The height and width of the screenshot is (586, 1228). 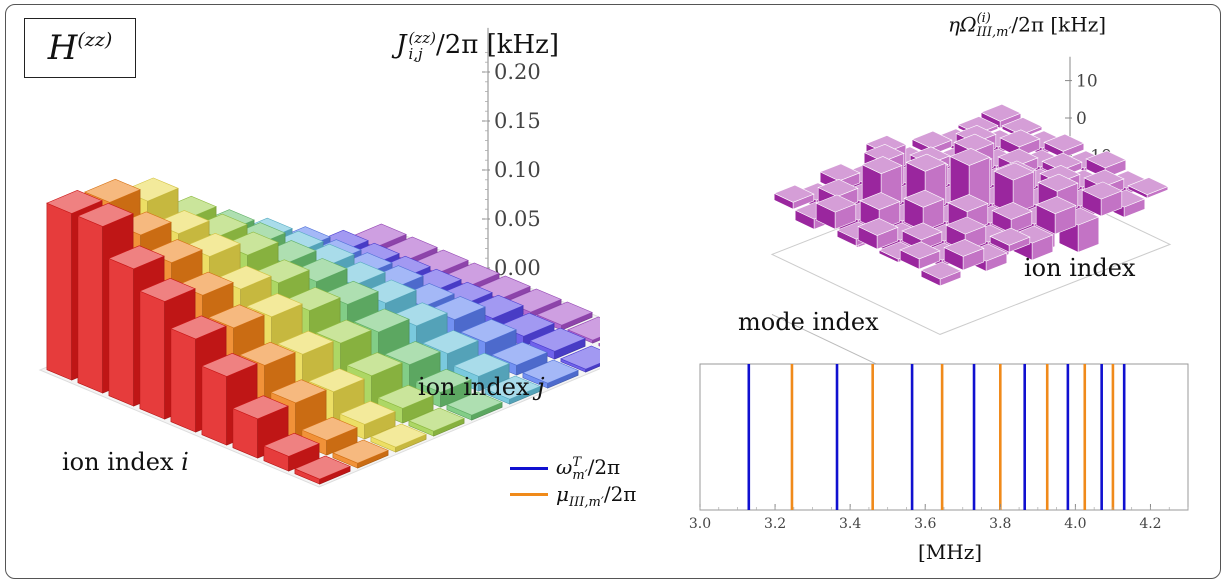 What do you see at coordinates (564, 467) in the screenshot?
I see `legend-omega-symbol: ω` at bounding box center [564, 467].